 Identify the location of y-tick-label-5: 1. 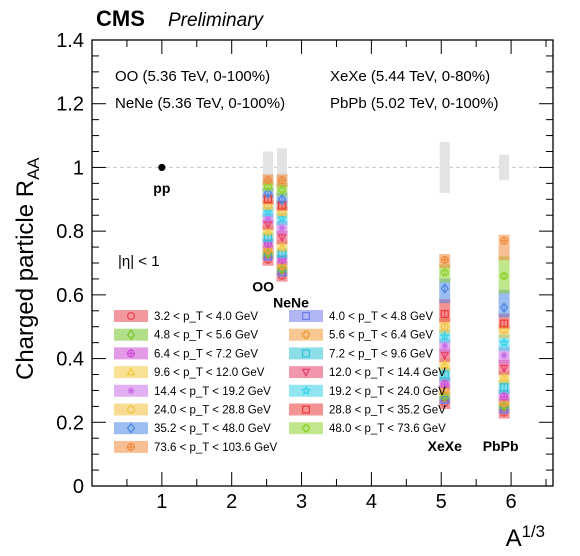
(78, 168).